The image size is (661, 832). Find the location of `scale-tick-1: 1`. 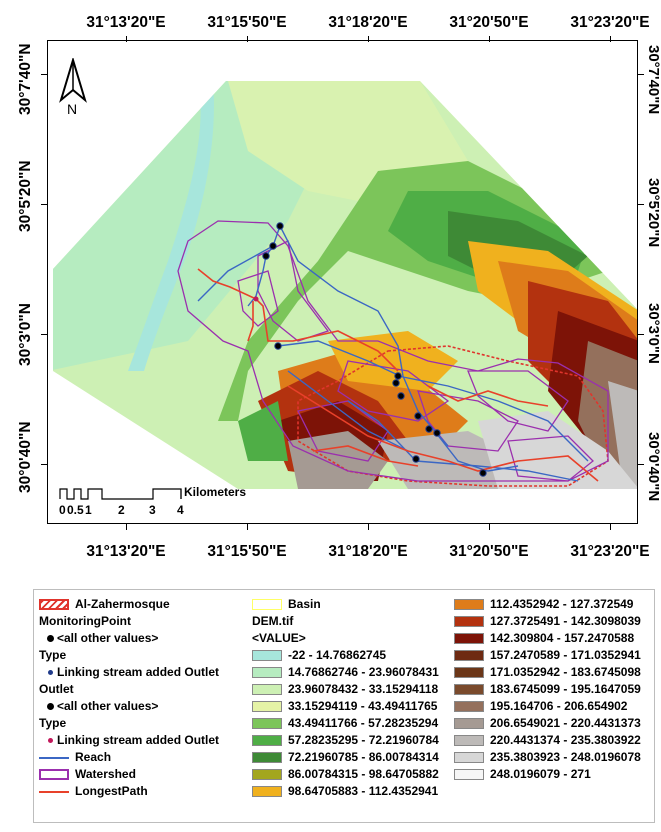

scale-tick-1: 1 is located at coordinates (88, 510).